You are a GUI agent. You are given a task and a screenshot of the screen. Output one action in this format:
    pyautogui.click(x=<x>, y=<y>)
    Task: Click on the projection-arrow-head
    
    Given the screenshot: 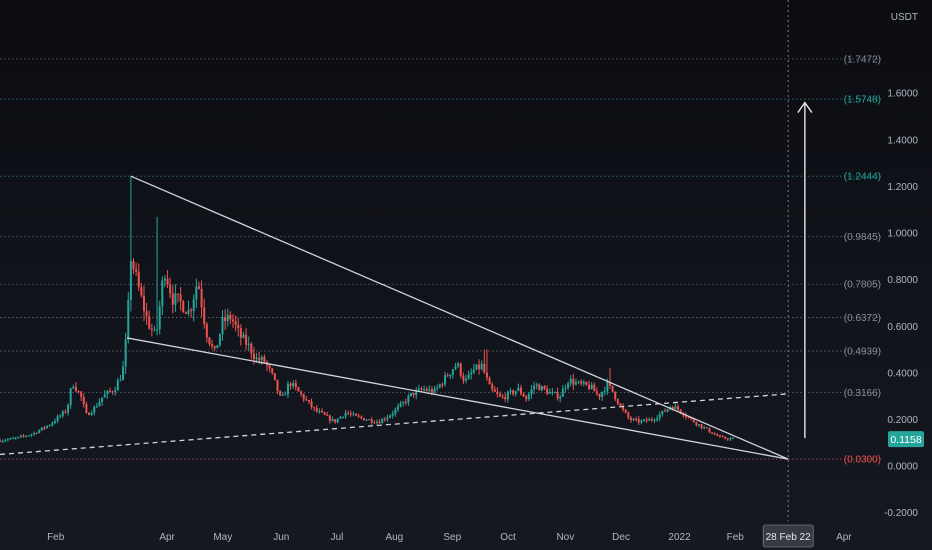 What is the action you would take?
    pyautogui.click(x=805, y=107)
    